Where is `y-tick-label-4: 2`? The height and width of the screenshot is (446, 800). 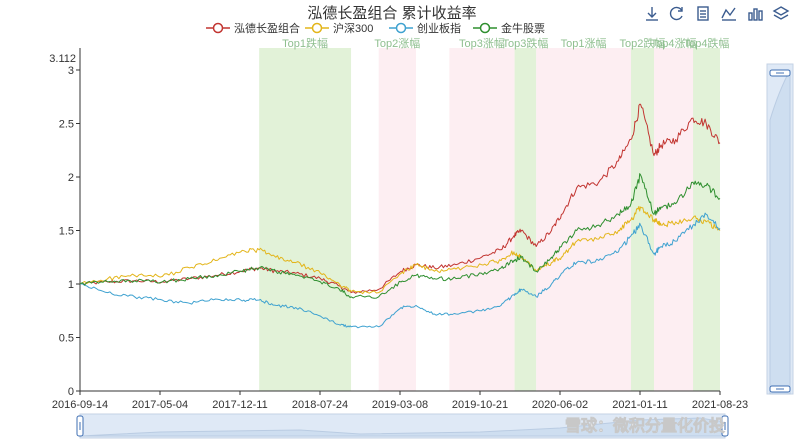
y-tick-label-4: 2 is located at coordinates (71, 178).